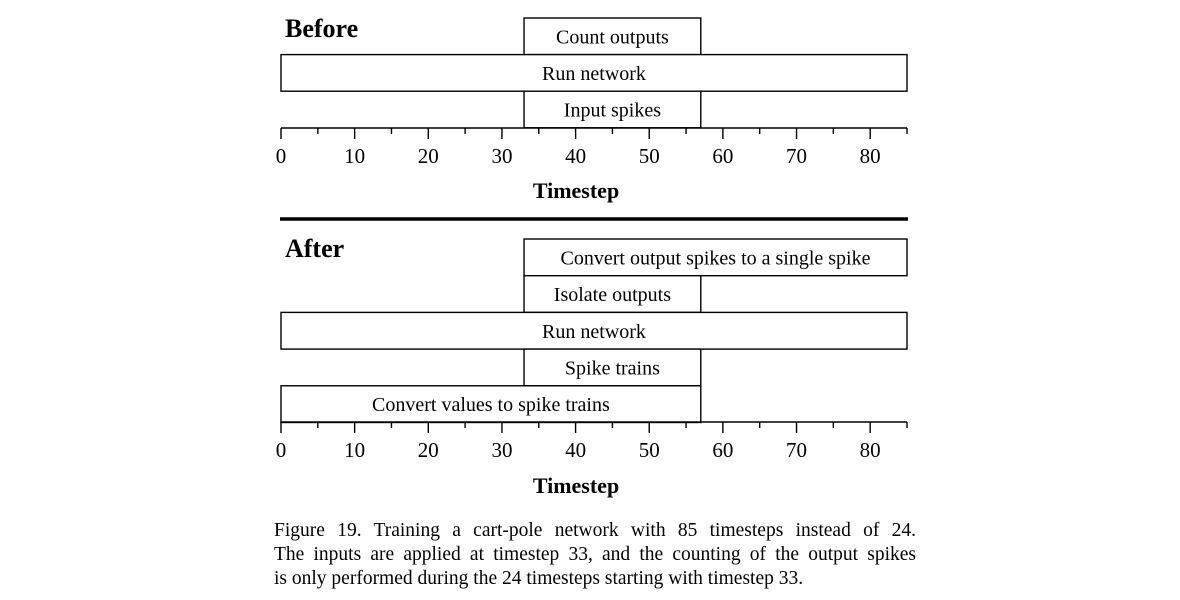  Describe the element at coordinates (796, 156) in the screenshot. I see `before-tick-label: 70` at that location.